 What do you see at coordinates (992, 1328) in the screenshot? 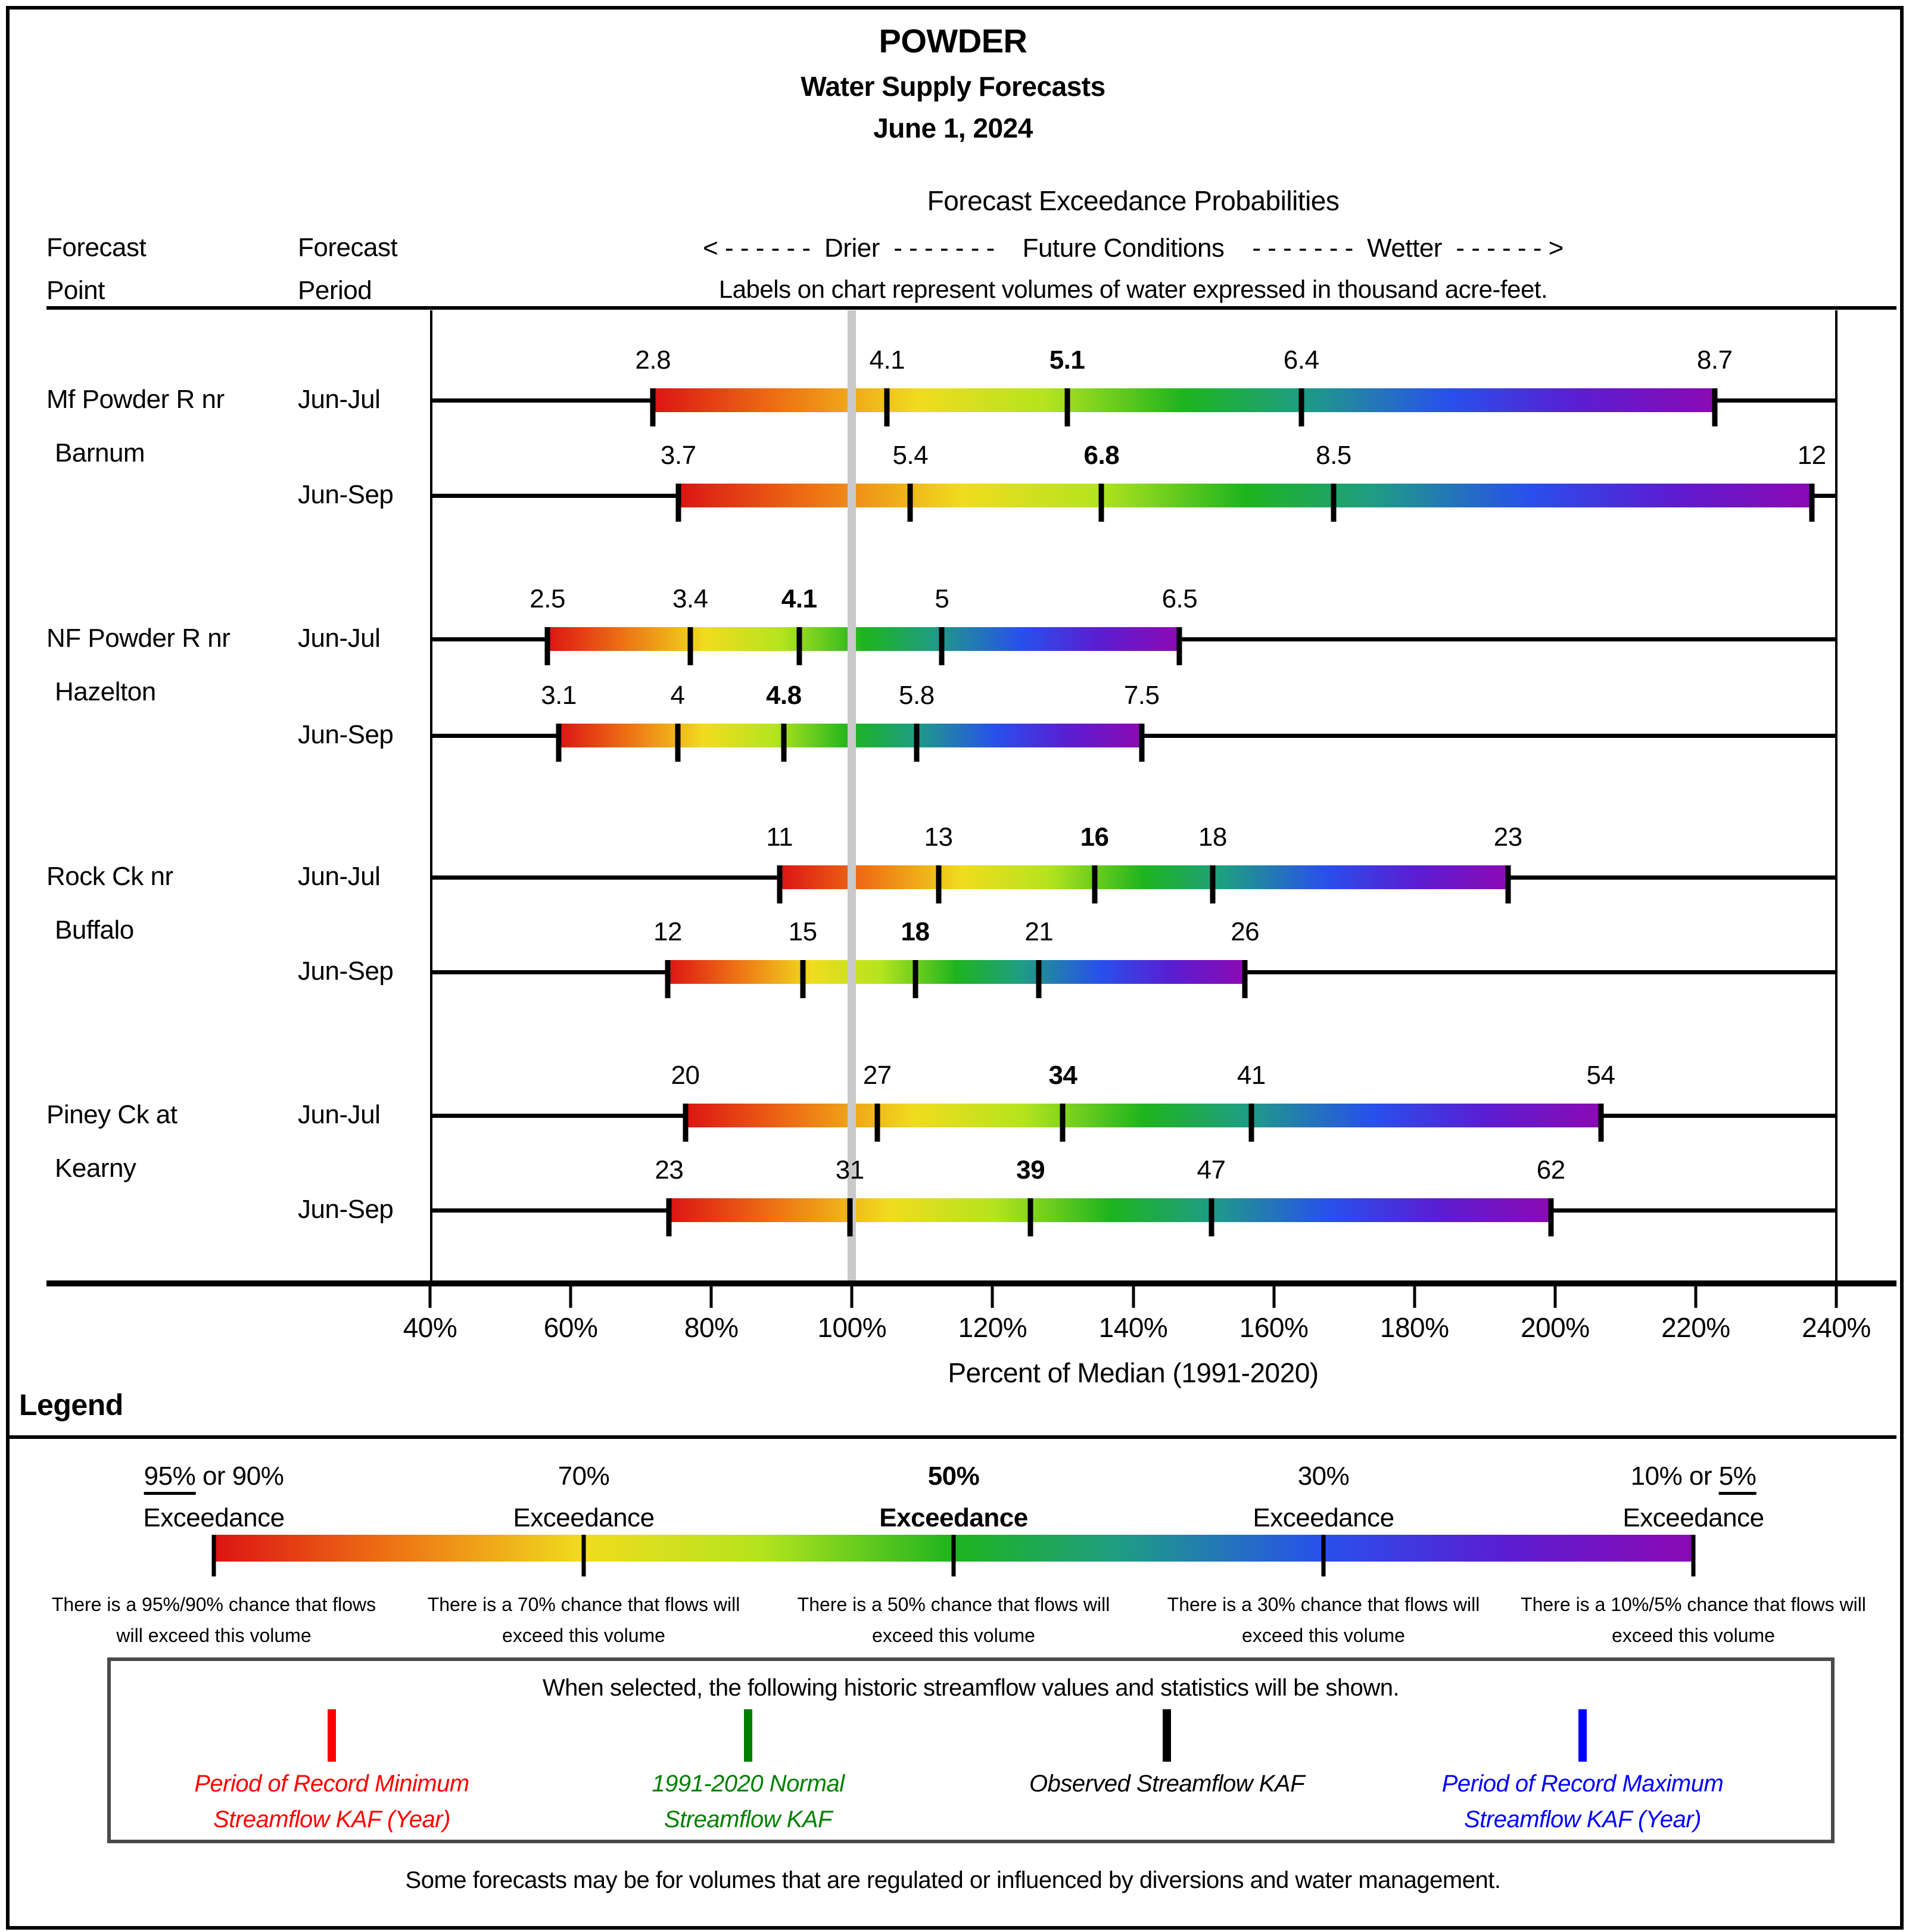
I see `x-axis-tick-label: 120%` at bounding box center [992, 1328].